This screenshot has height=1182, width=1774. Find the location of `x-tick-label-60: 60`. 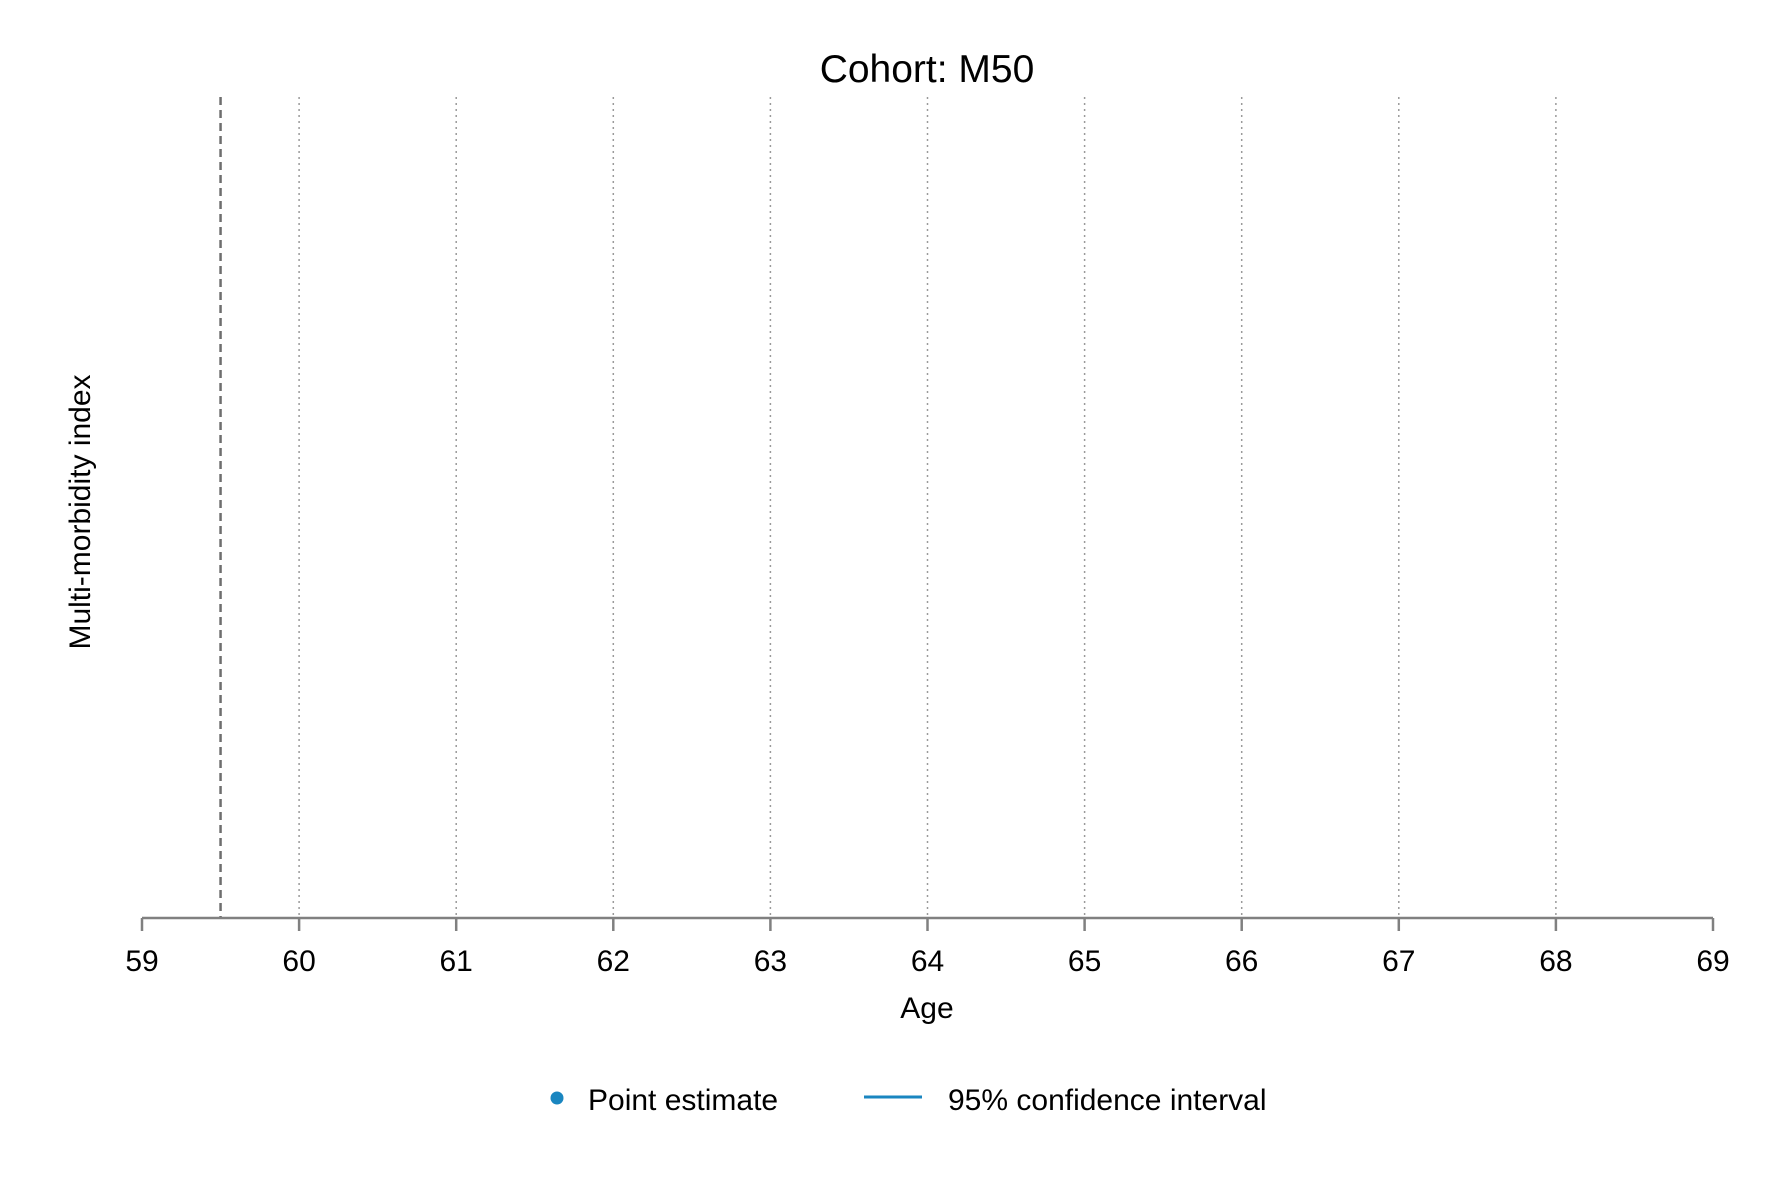

x-tick-label-60: 60 is located at coordinates (298, 961).